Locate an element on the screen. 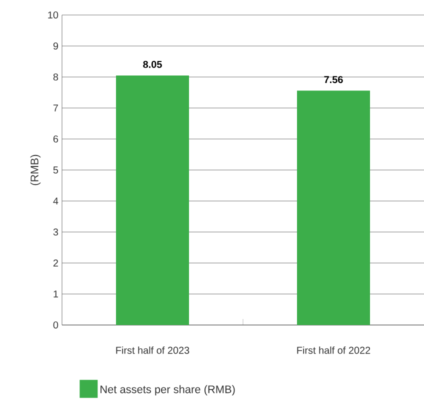  y-tick-label: 4 is located at coordinates (55, 201).